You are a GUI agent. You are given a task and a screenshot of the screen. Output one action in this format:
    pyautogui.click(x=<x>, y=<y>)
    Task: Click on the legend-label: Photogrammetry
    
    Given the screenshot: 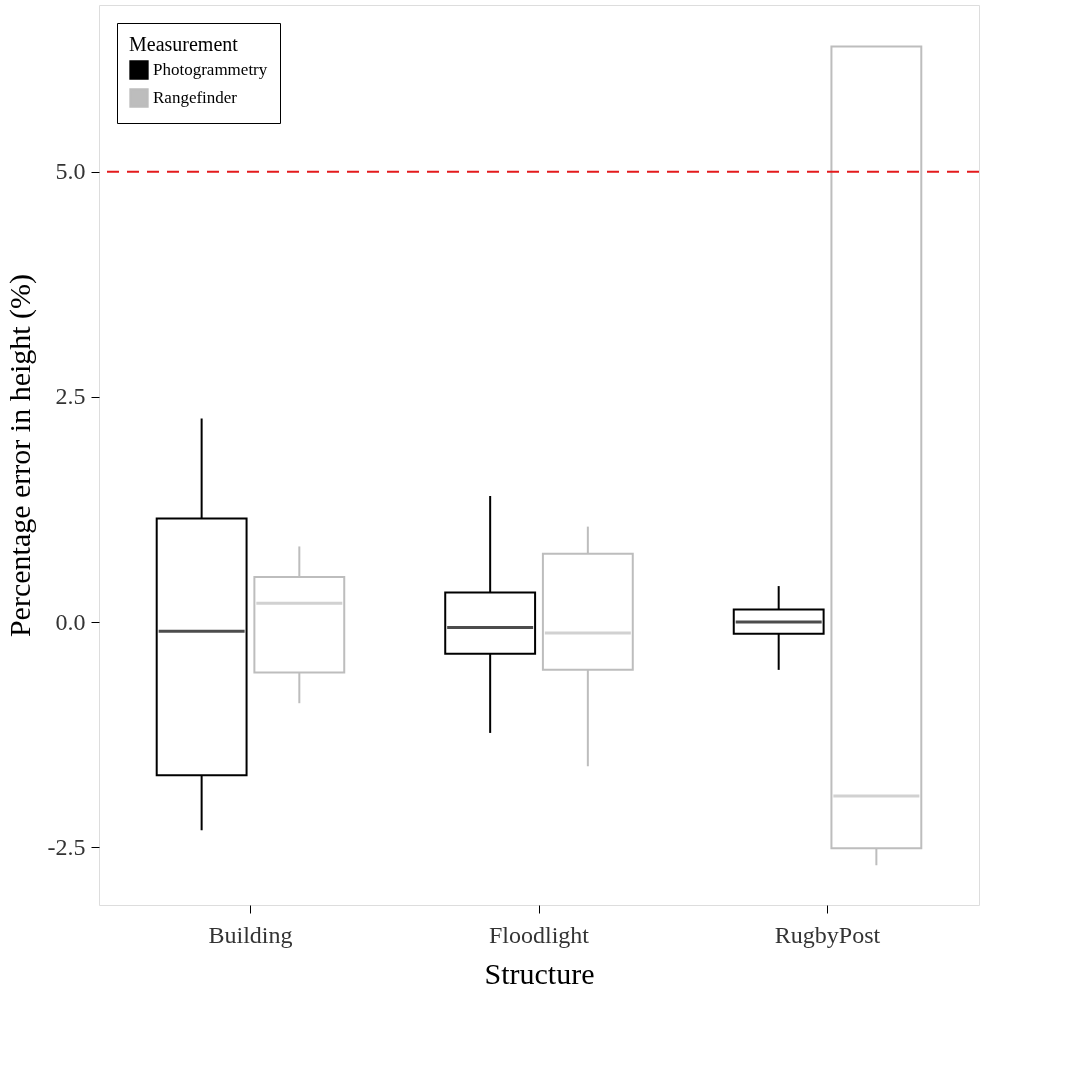 What is the action you would take?
    pyautogui.click(x=210, y=69)
    